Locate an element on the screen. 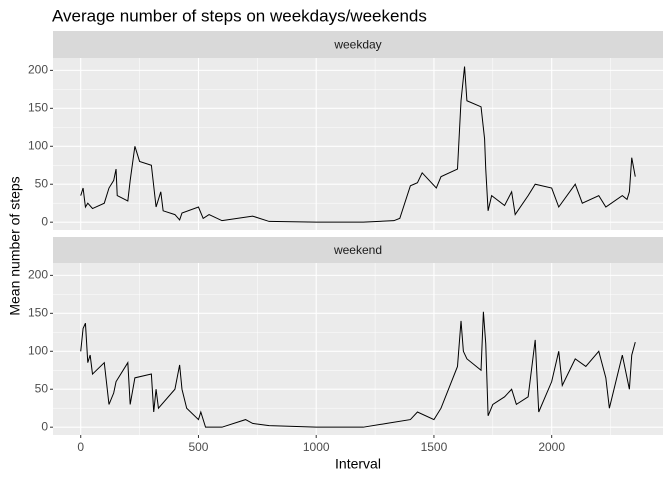 This screenshot has width=672, height=485. x-tick-label: 1500 is located at coordinates (434, 447).